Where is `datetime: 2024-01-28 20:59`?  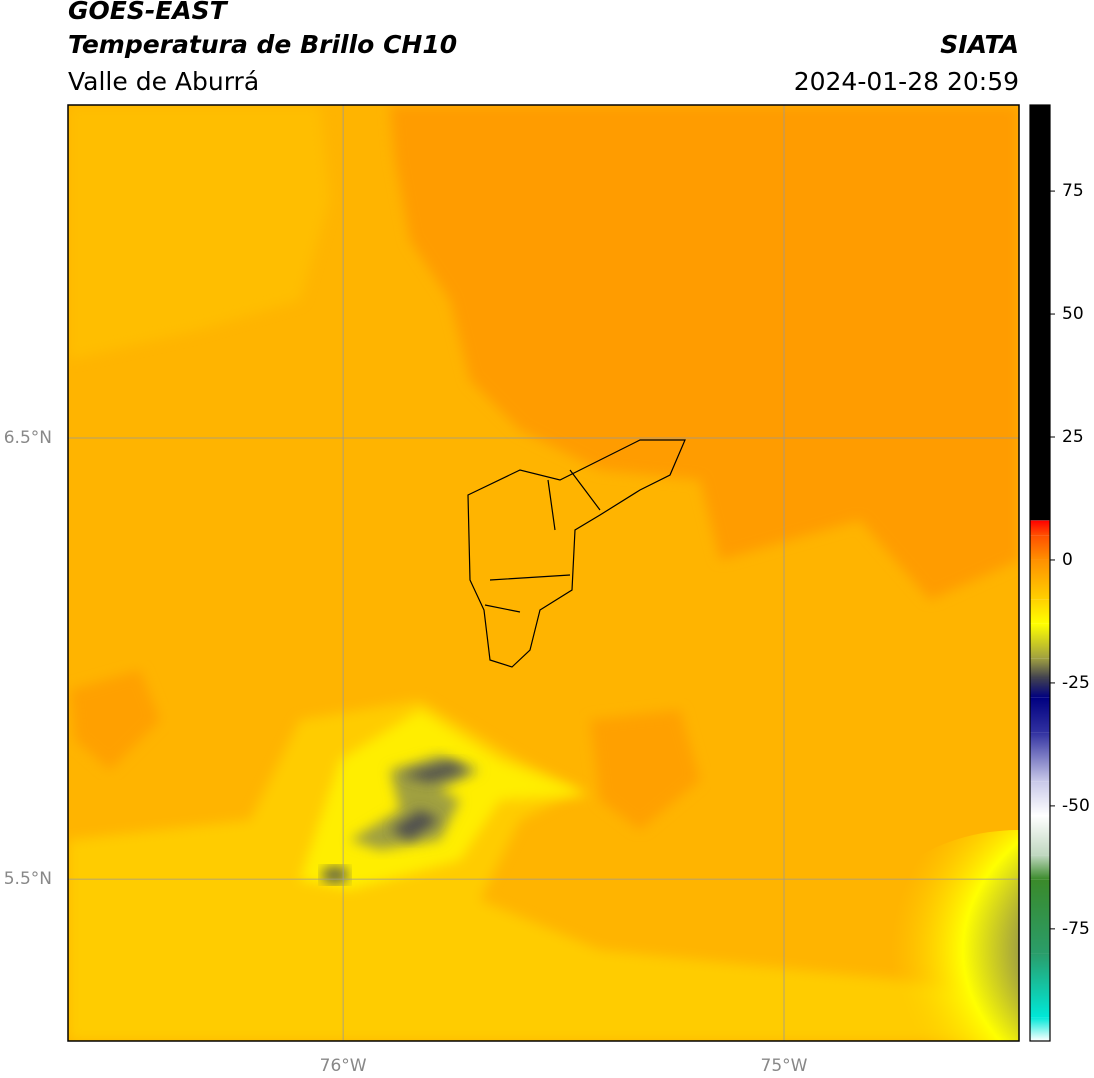 datetime: 2024-01-28 20:59 is located at coordinates (906, 81).